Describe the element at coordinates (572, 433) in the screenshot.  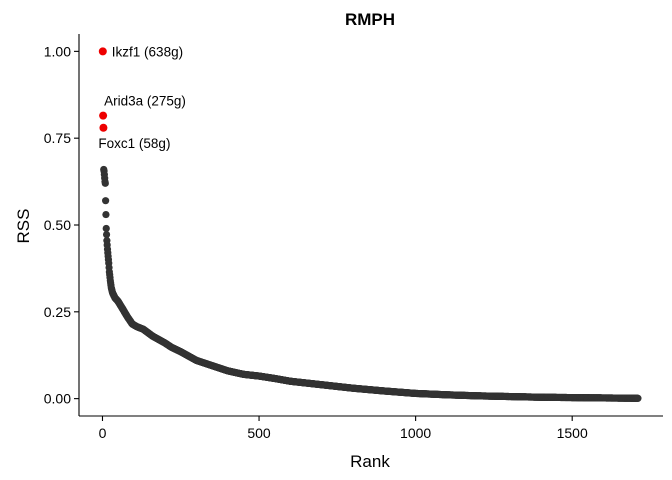
I see `x-tick-label: 1500` at that location.